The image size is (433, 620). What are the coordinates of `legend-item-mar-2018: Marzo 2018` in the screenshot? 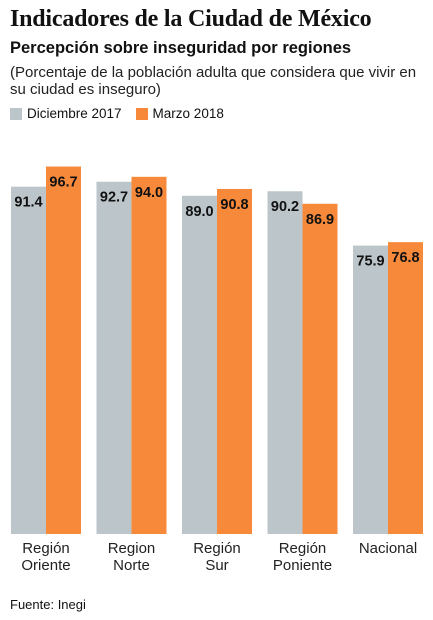 It's located at (179, 113).